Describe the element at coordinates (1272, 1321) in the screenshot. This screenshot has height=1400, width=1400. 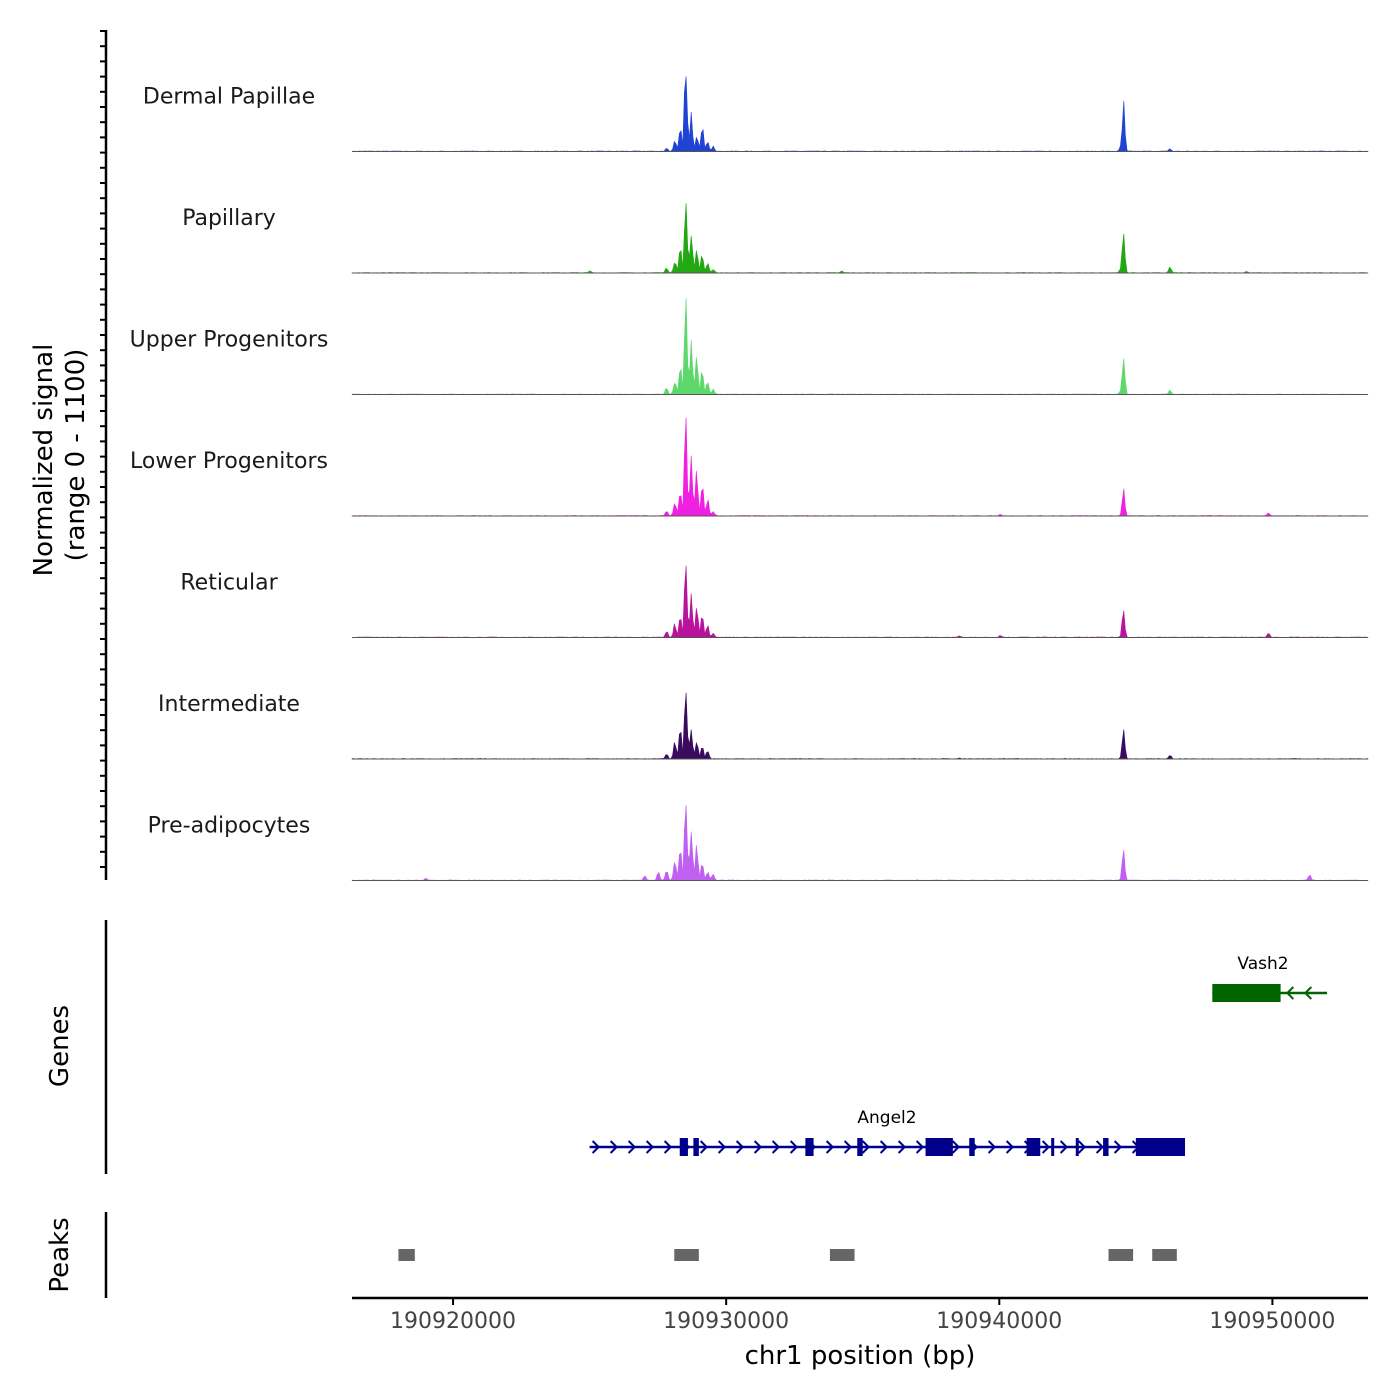
I see `x-tick-label: 190950000` at that location.